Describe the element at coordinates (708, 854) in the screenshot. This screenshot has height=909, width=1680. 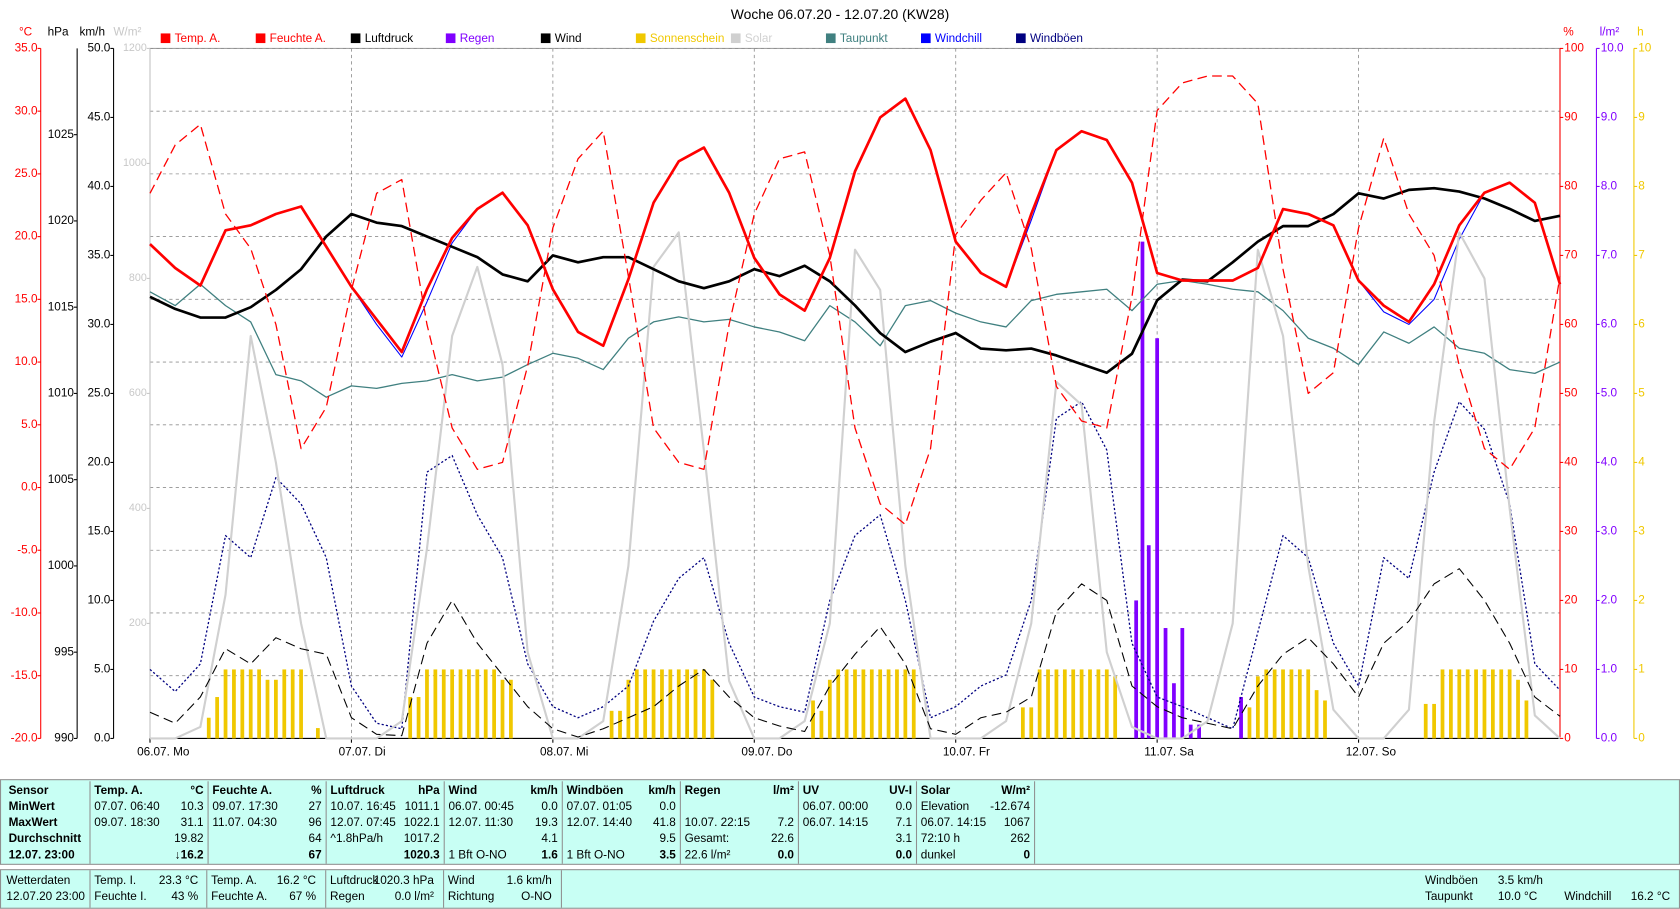
I see `cell-label: 22.6 l/m²` at that location.